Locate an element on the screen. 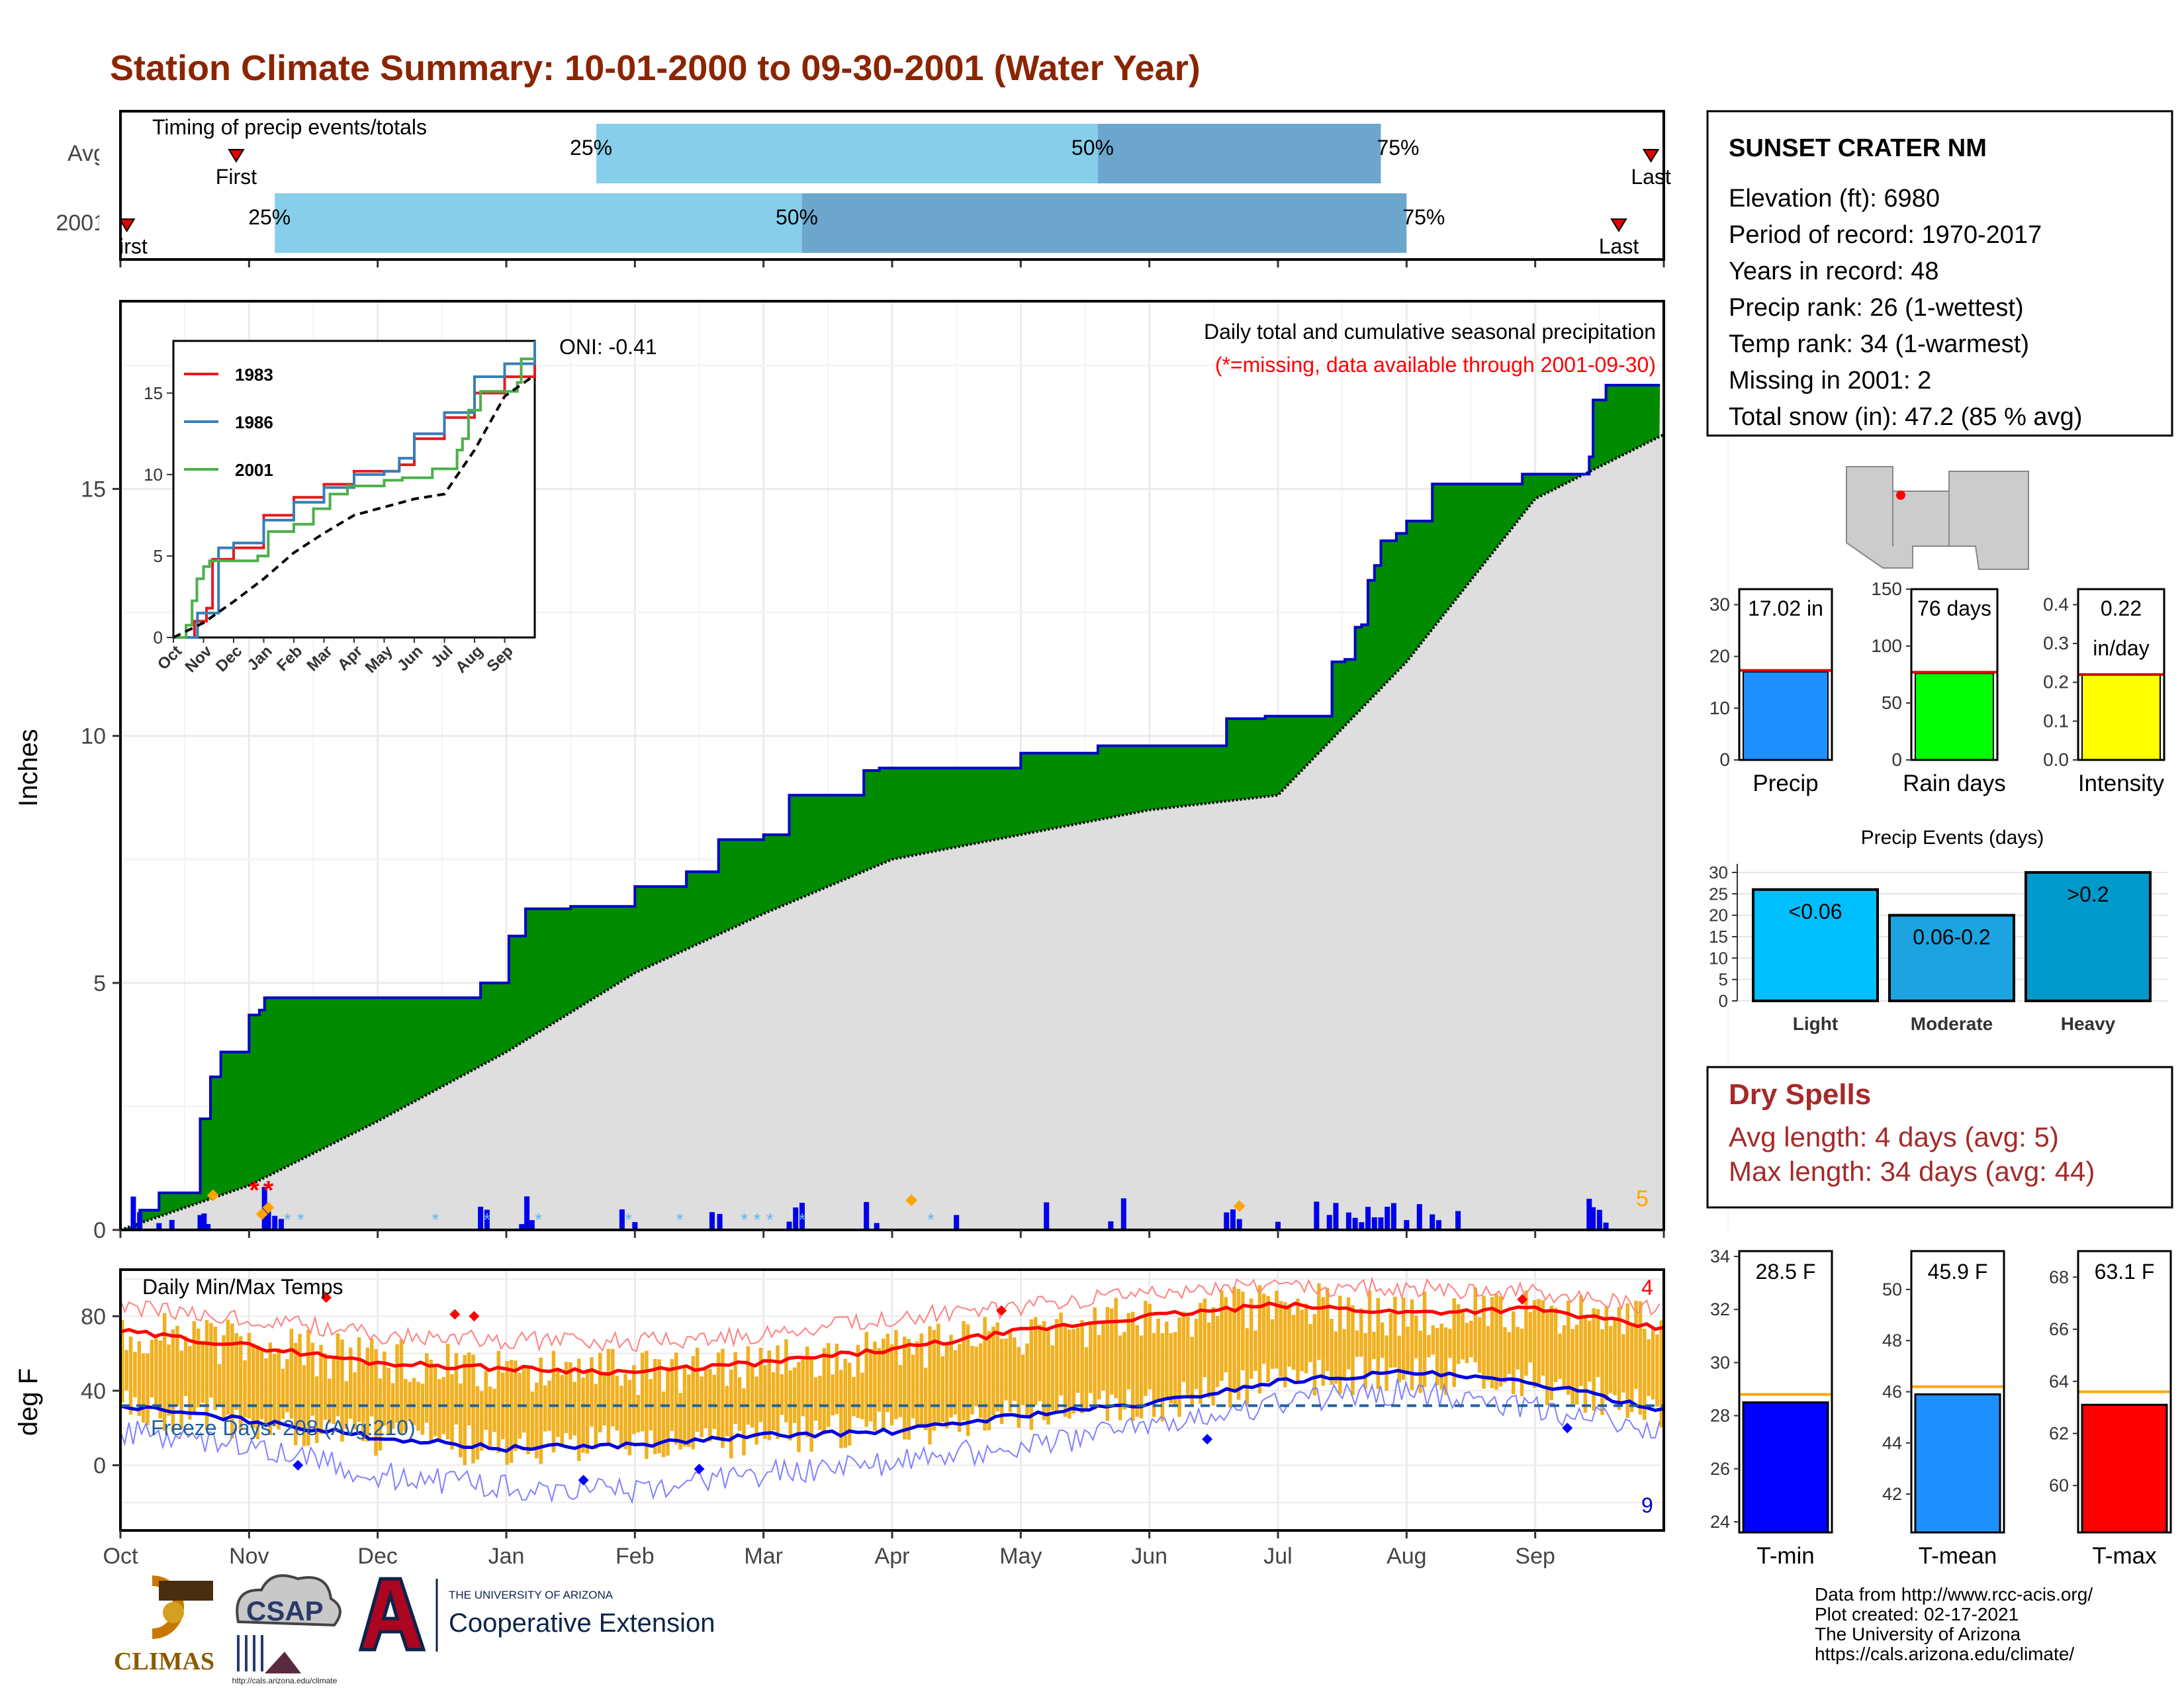 The image size is (2184, 1688). summary-bar-label: Intensity is located at coordinates (2121, 783).